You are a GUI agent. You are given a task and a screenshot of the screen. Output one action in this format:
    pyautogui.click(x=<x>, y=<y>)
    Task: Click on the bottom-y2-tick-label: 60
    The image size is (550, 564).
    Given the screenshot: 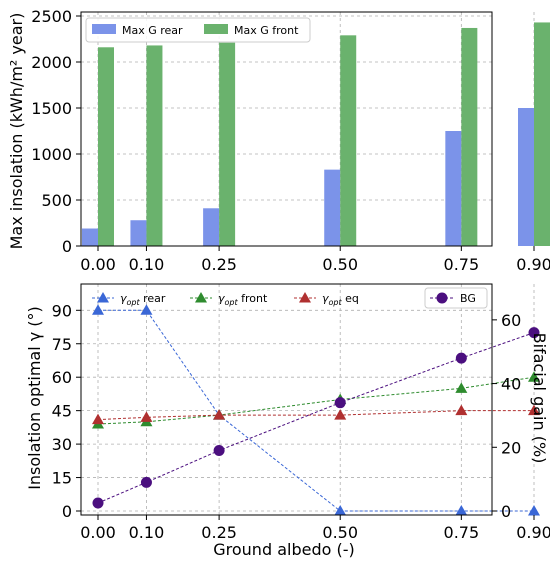 What is the action you would take?
    pyautogui.click(x=511, y=320)
    